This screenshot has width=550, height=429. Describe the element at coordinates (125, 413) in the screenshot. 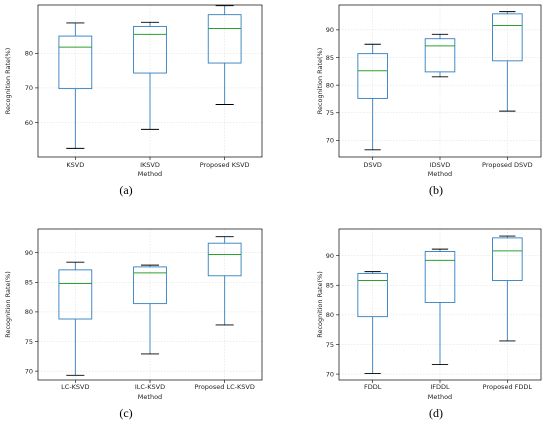

I see `panel-caption: (c)` at that location.